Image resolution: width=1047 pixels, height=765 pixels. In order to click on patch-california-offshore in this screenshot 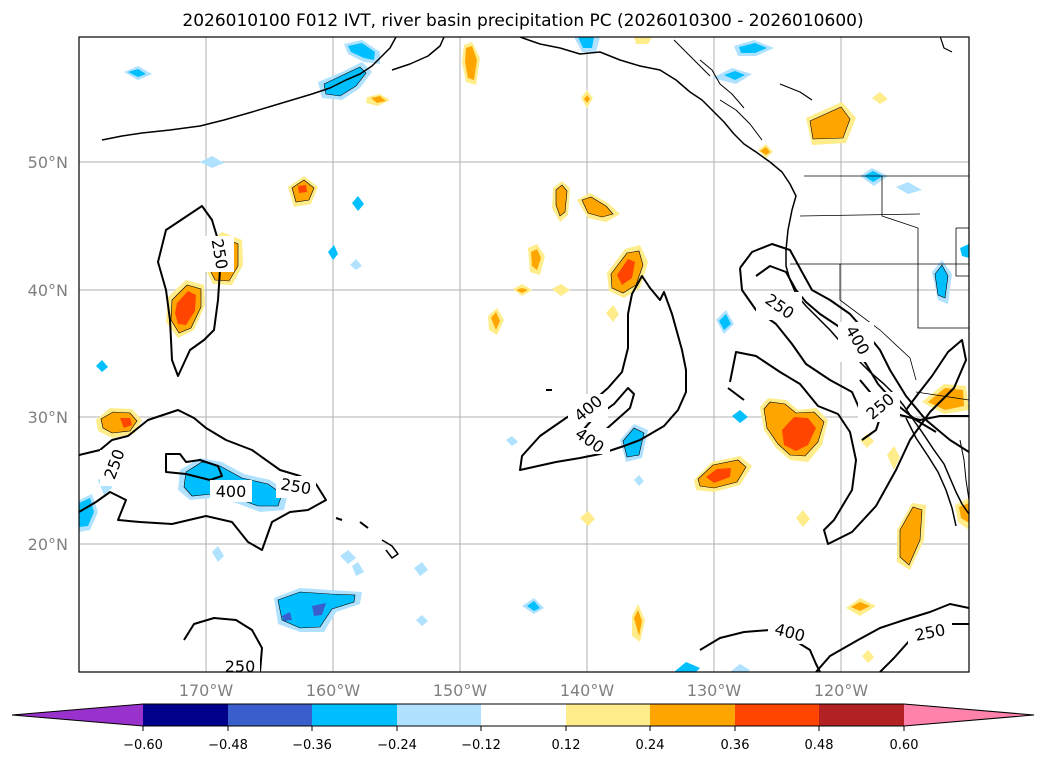, I will do `click(794, 430)`.